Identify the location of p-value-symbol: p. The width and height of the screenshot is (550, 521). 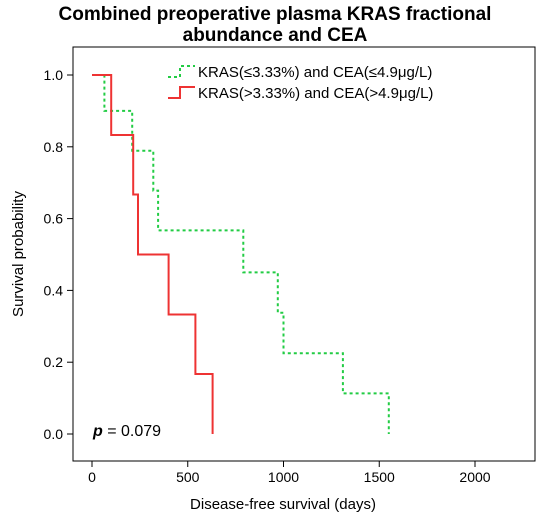
(97, 431).